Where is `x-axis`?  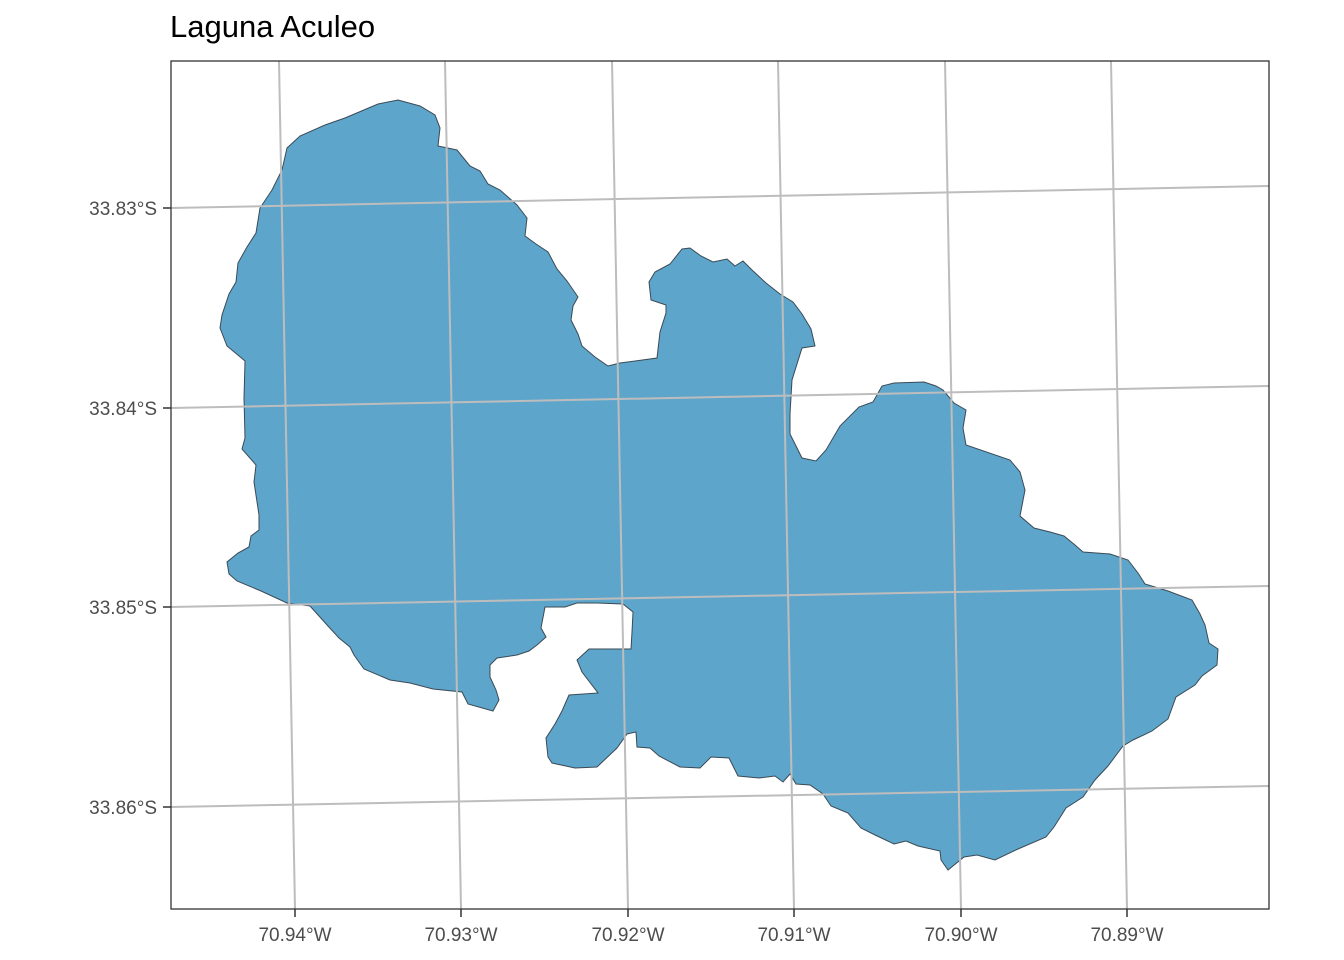
x-axis is located at coordinates (711, 913).